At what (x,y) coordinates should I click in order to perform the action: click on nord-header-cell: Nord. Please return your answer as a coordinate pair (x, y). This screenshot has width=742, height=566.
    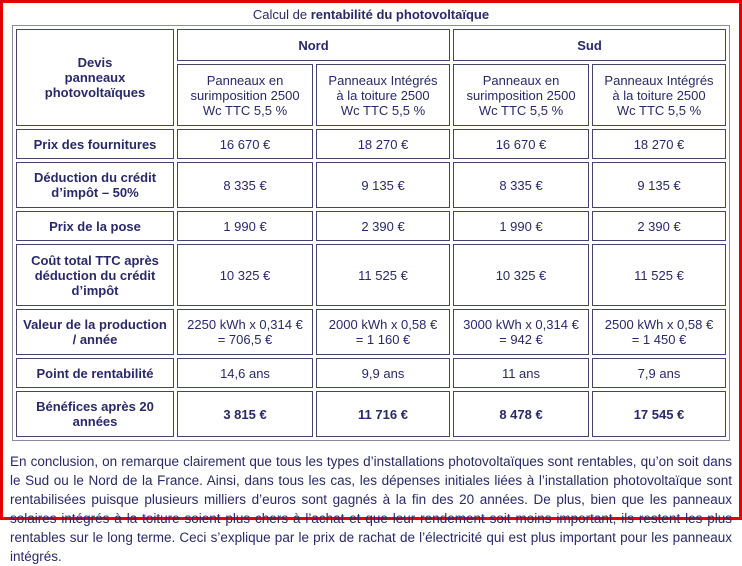
    Looking at the image, I should click on (313, 45).